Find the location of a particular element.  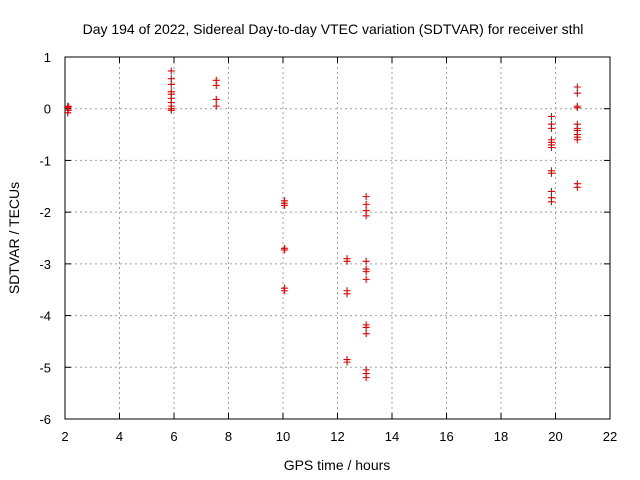

x-tick-label: 8 is located at coordinates (228, 436).